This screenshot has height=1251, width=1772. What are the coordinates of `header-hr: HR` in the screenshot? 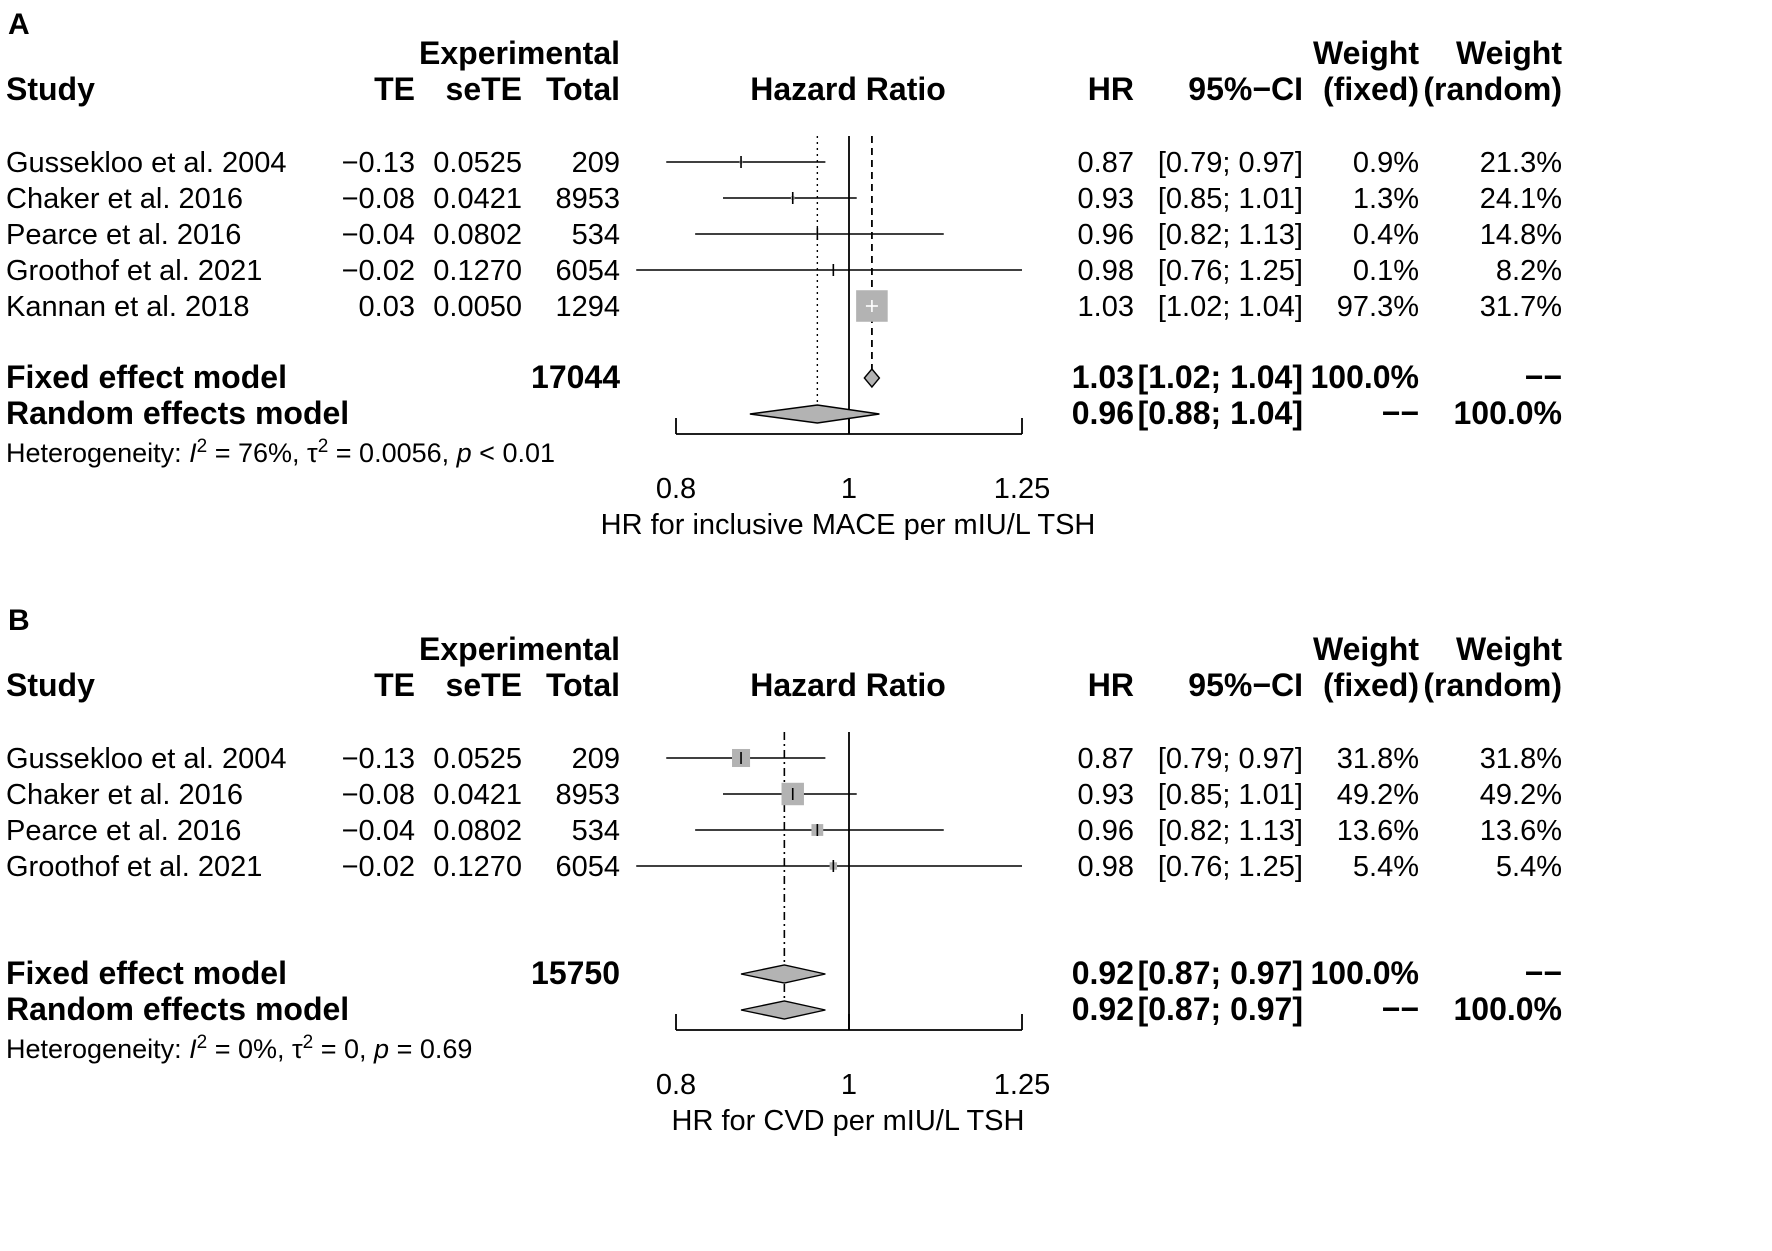 It's located at (1111, 685).